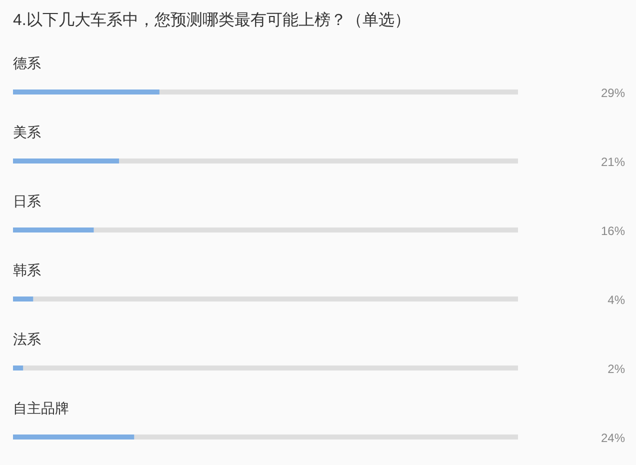 The image size is (636, 465). I want to click on category-label: 法系, so click(27, 339).